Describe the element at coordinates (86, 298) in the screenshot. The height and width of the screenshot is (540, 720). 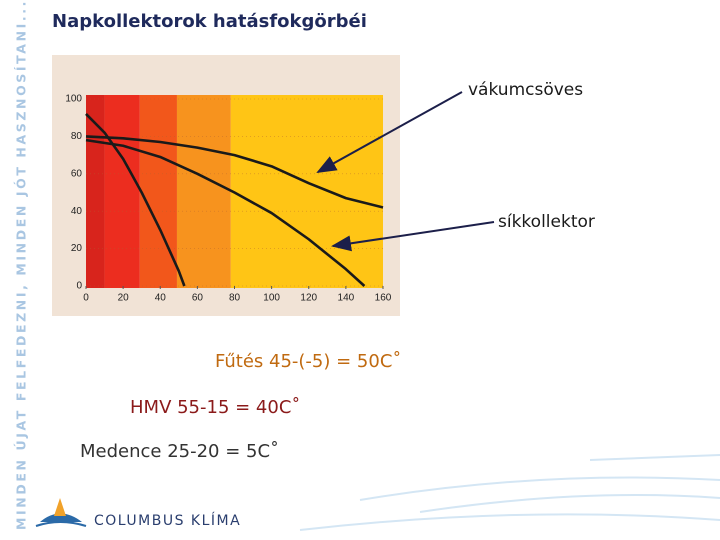
I see `x-tick-label: 0` at that location.